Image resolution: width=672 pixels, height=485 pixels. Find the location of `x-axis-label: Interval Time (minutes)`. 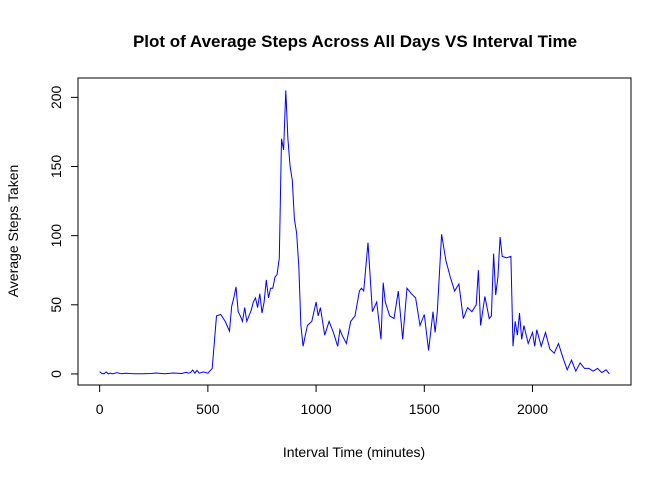

x-axis-label: Interval Time (minutes) is located at coordinates (354, 452).